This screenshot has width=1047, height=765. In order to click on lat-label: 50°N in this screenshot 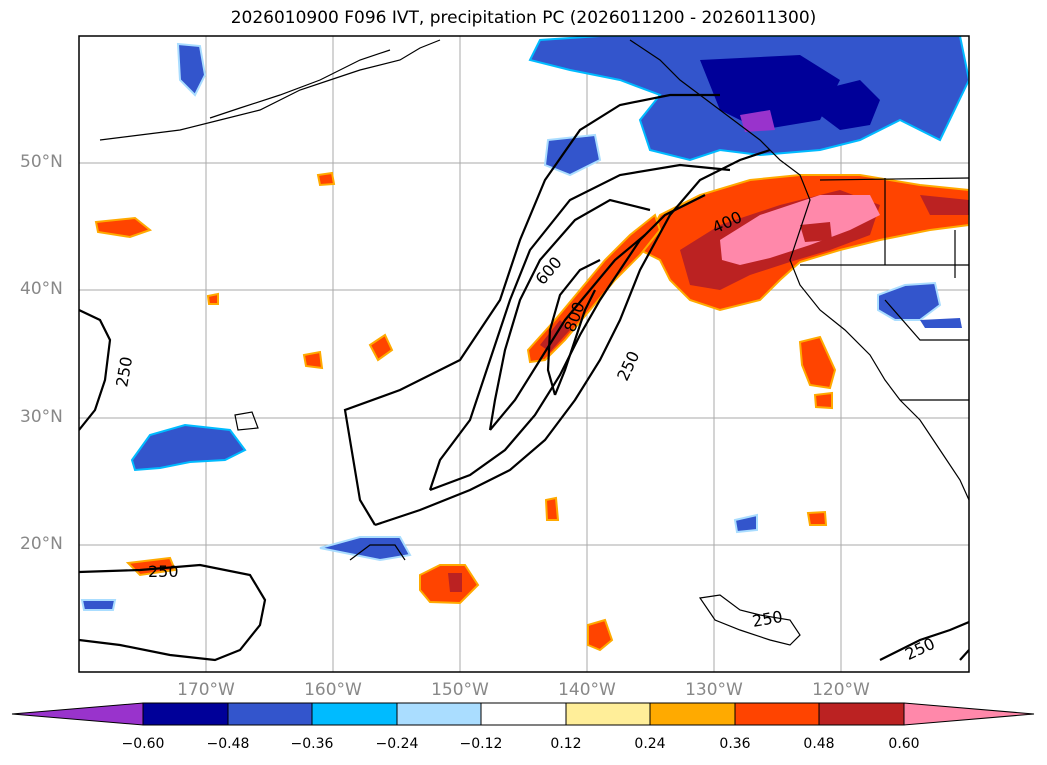, I will do `click(41, 162)`.